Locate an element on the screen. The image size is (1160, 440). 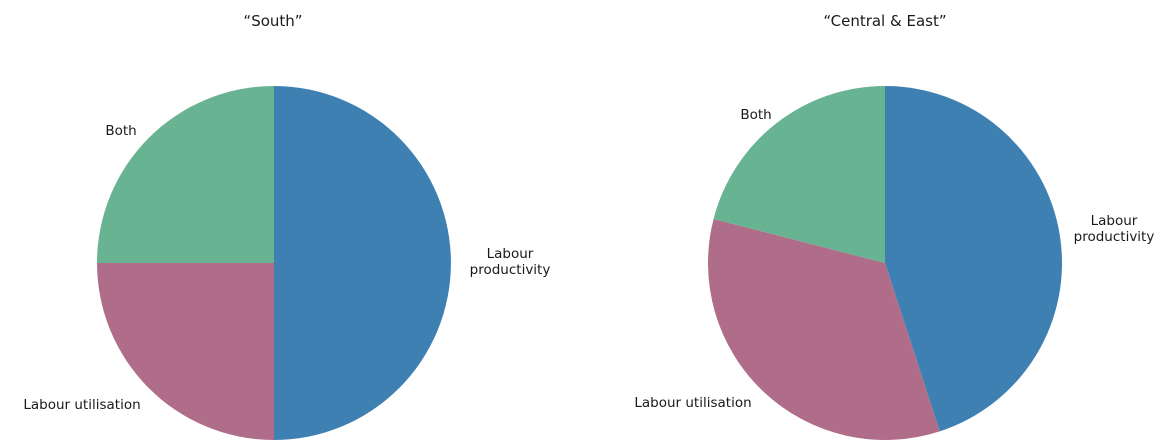
slice-label-central-east-labour-utilisation: Labour utilisation is located at coordinates (692, 403).